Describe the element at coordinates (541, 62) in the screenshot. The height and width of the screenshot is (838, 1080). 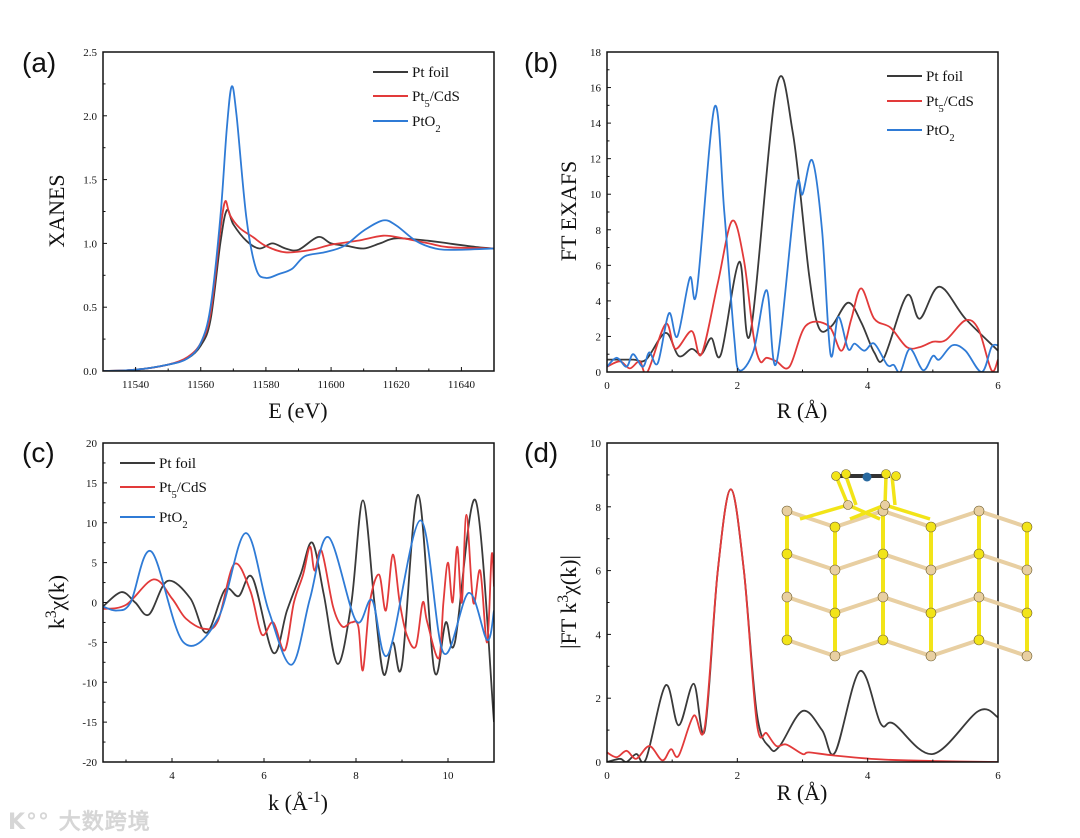
I see `panel-label: (b)` at that location.